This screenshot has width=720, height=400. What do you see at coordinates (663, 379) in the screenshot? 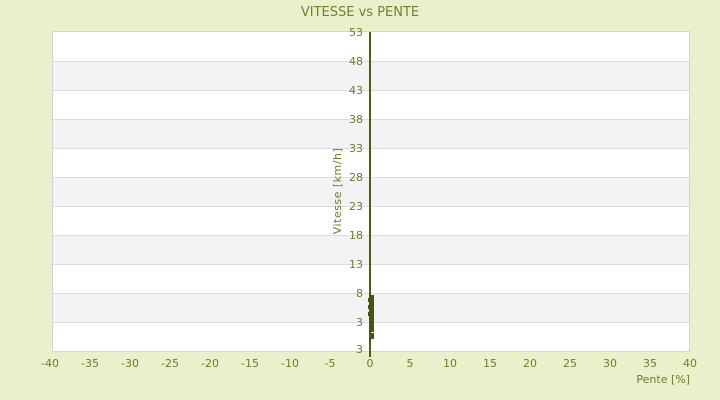
I see `x-axis-title: Pente [%]` at bounding box center [663, 379].